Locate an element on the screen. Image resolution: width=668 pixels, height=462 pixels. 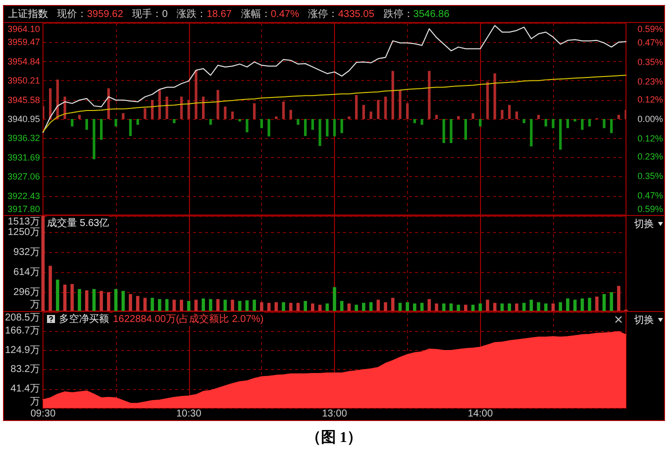
y2-tick-label: 0.12% is located at coordinates (650, 99).